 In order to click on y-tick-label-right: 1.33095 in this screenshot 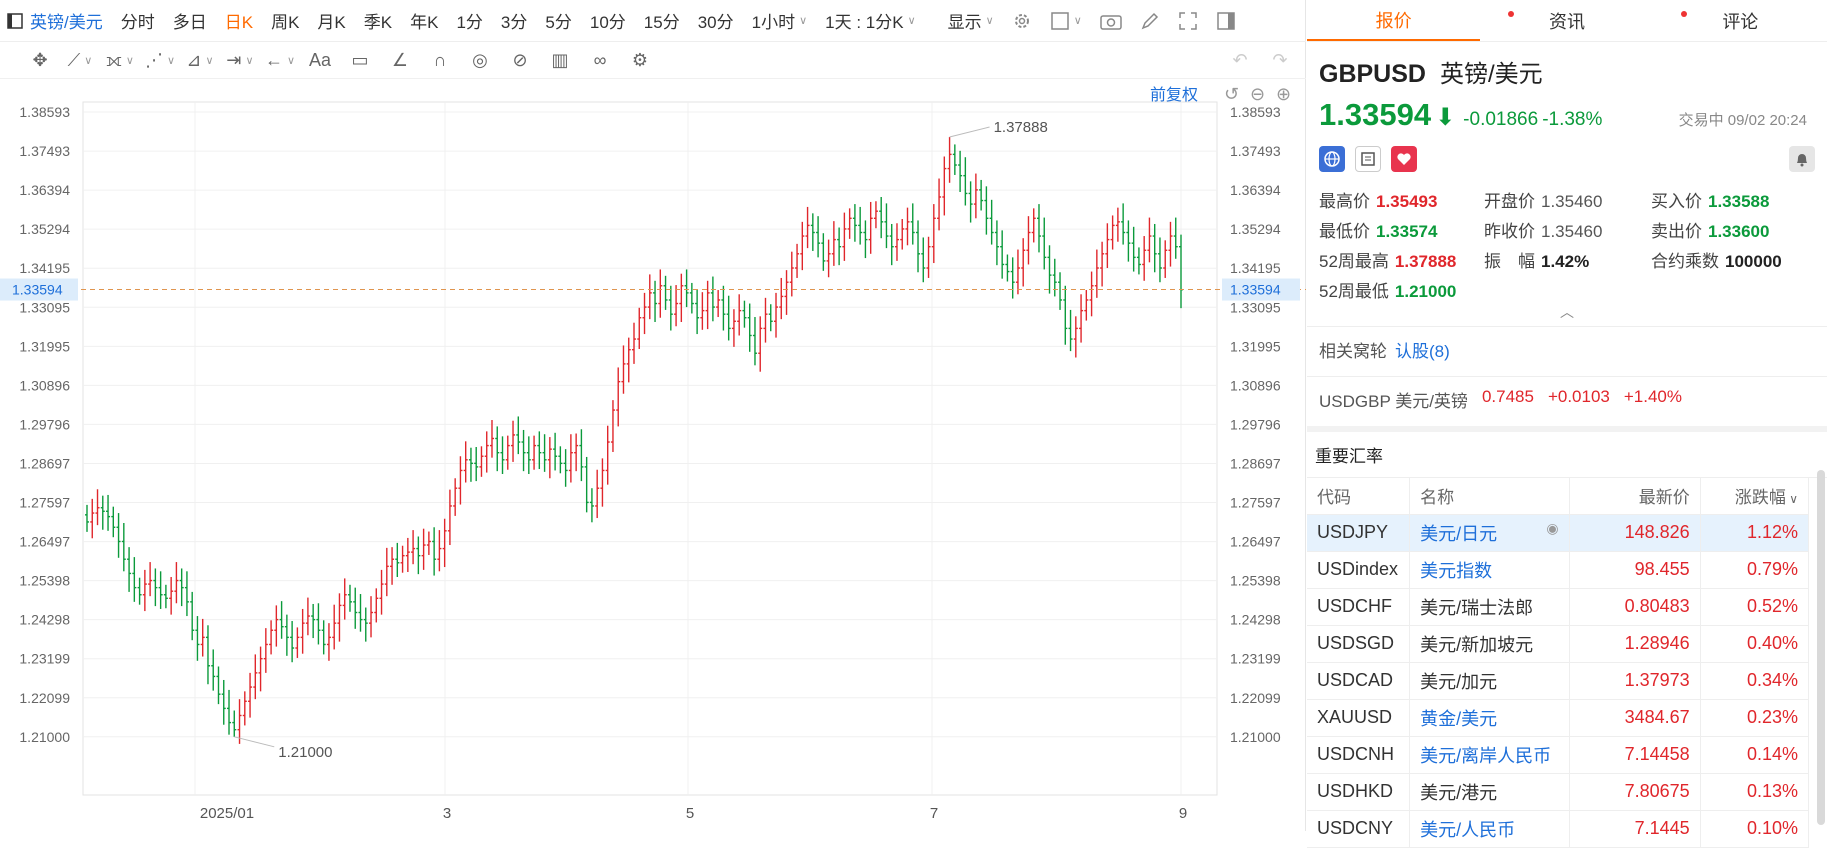, I will do `click(1255, 307)`.